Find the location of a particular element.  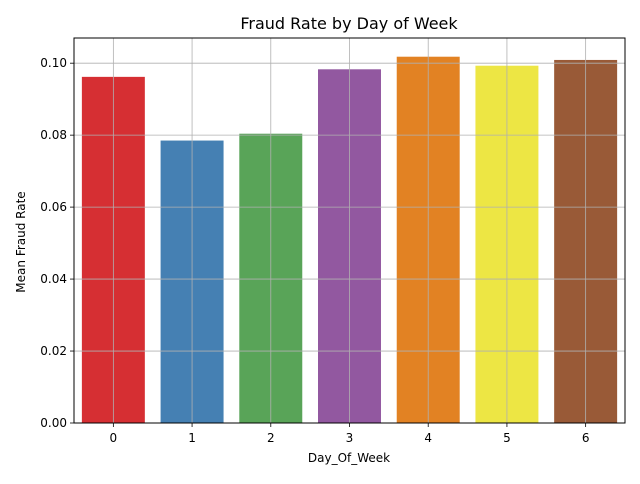

x-axis-ticks: 0 1 2 3 4 5 6 is located at coordinates (350, 434).